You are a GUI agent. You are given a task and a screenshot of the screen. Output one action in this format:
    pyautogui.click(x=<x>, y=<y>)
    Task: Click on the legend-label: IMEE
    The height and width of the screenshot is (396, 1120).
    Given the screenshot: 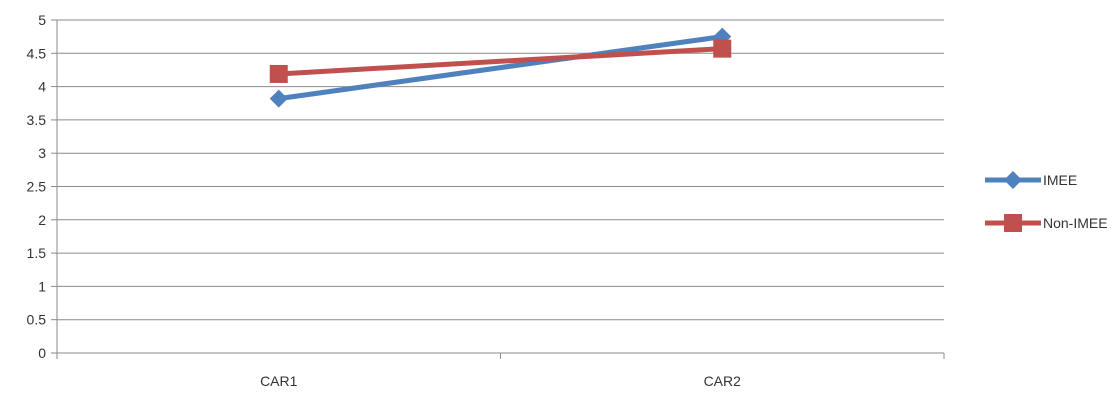 What is the action you would take?
    pyautogui.click(x=1060, y=180)
    